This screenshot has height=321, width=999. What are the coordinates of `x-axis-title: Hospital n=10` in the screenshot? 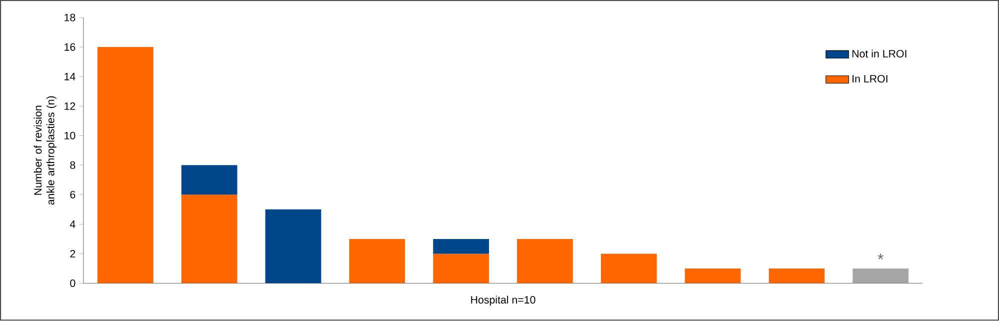 It's located at (503, 301).